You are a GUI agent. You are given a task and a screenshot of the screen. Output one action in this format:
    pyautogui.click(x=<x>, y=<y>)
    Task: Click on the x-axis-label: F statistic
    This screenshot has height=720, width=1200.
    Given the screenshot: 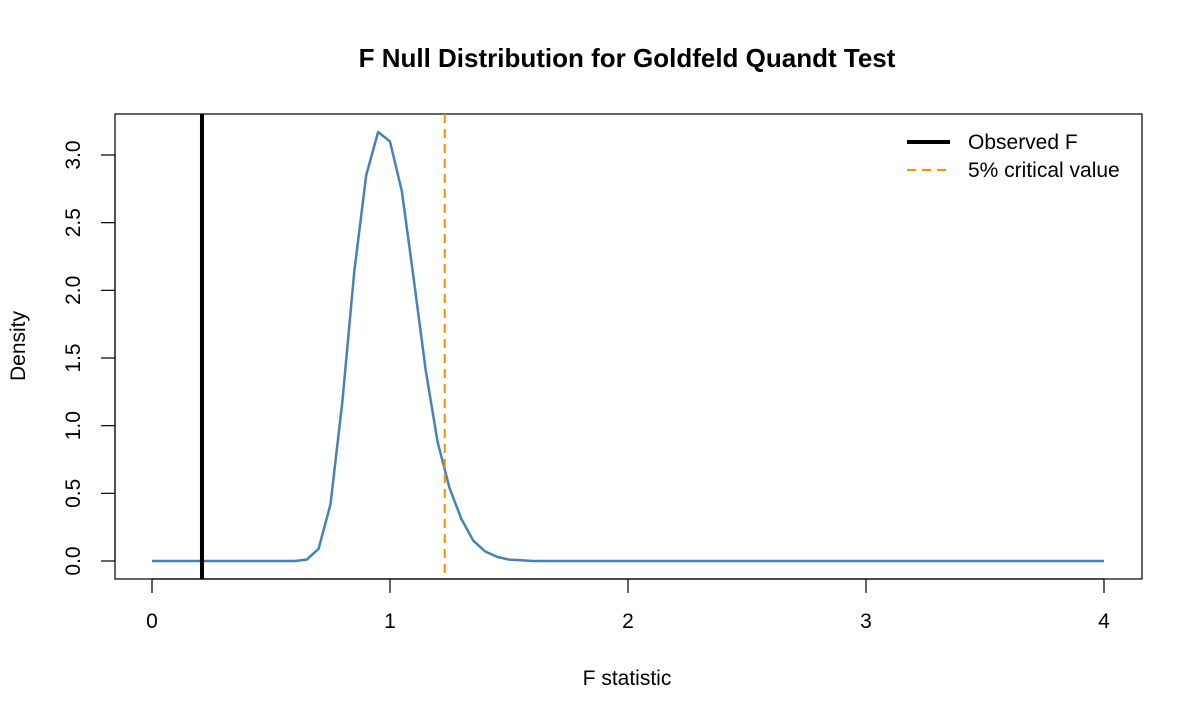 What is the action you would take?
    pyautogui.click(x=627, y=678)
    